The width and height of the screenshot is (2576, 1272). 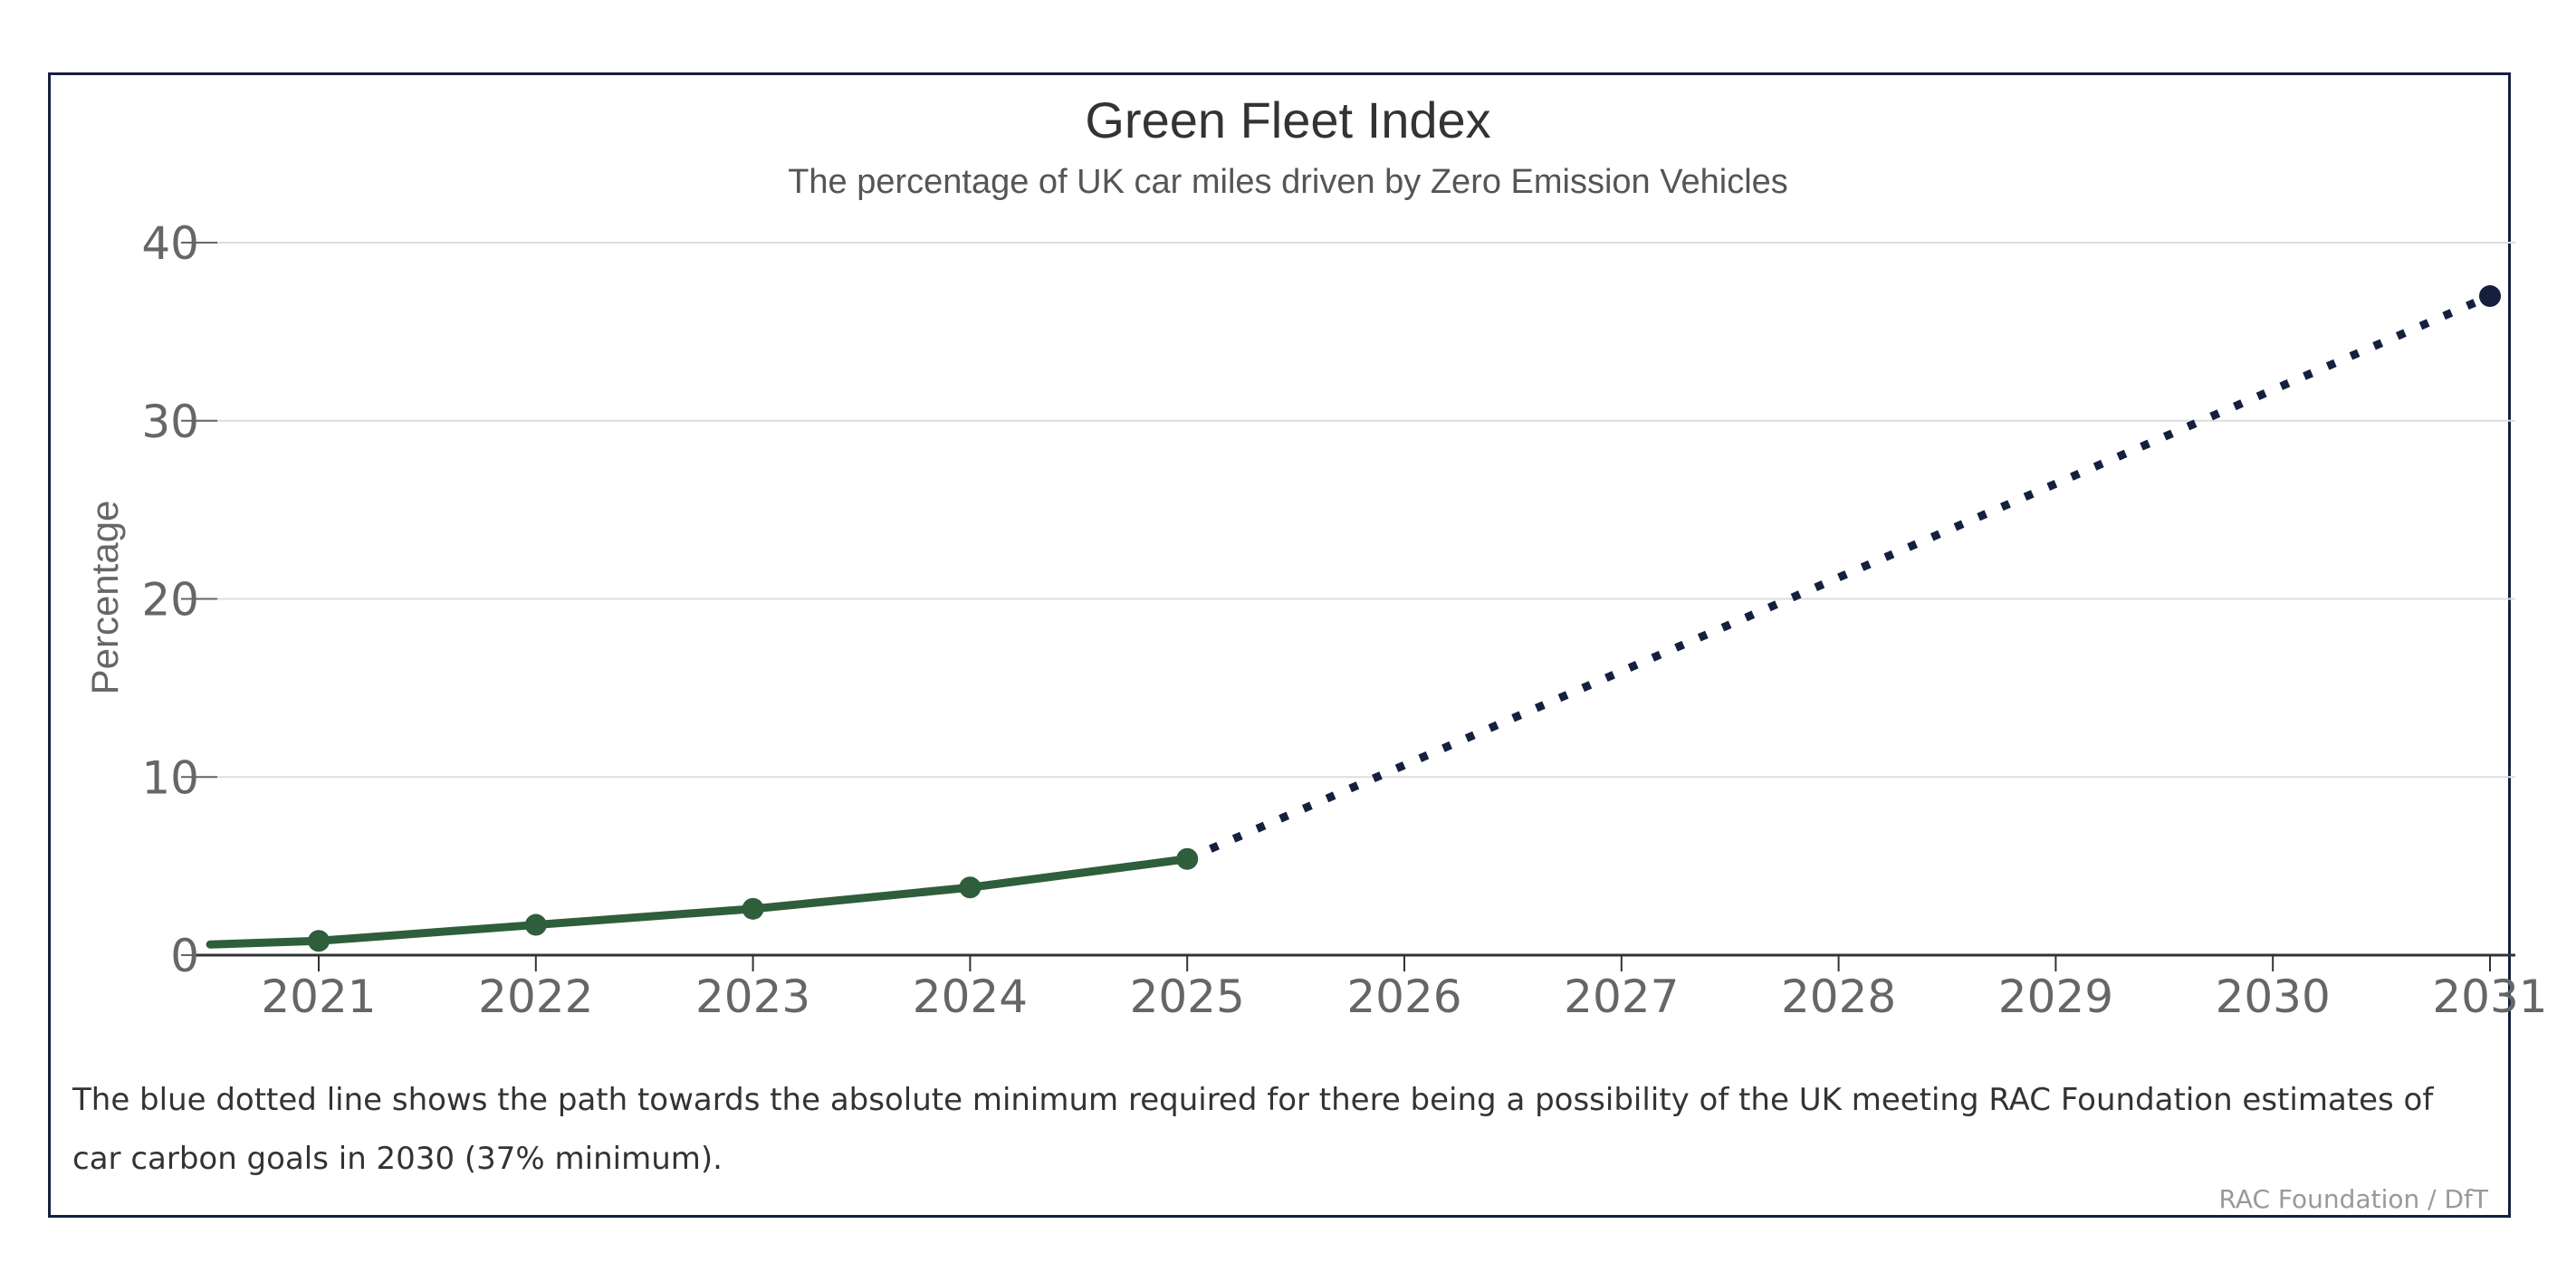 What do you see at coordinates (699, 902) in the screenshot?
I see `actual-series-line` at bounding box center [699, 902].